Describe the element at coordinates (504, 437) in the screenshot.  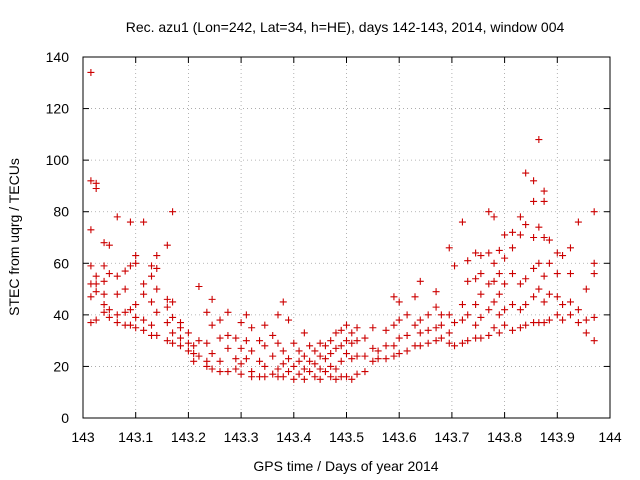
I see `x-tick-label: 143.8` at that location.